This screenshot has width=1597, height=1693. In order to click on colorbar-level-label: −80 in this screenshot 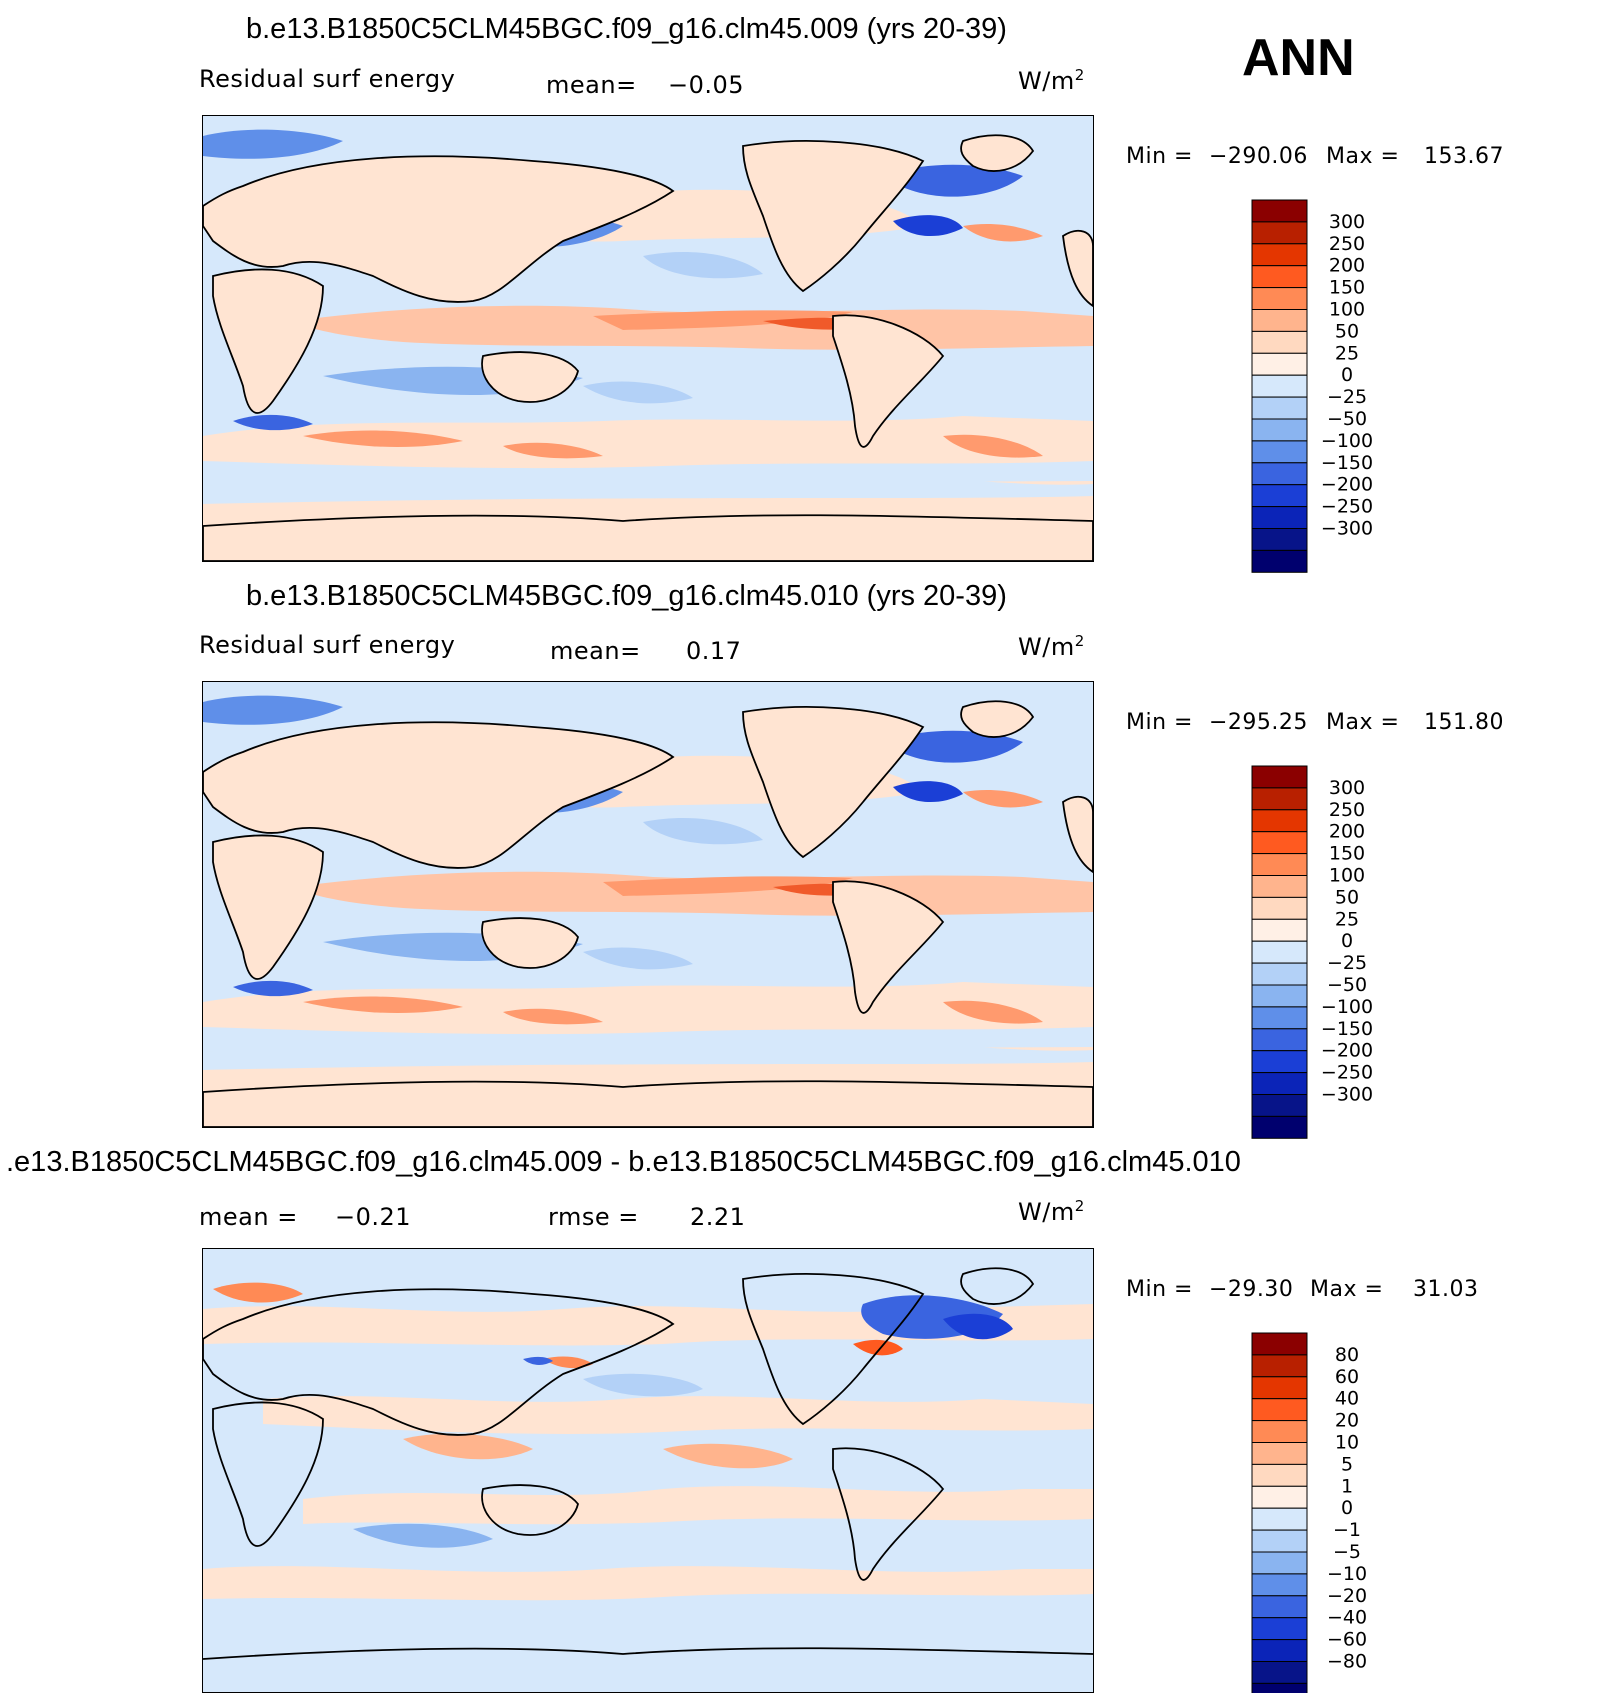, I will do `click(1347, 1662)`.